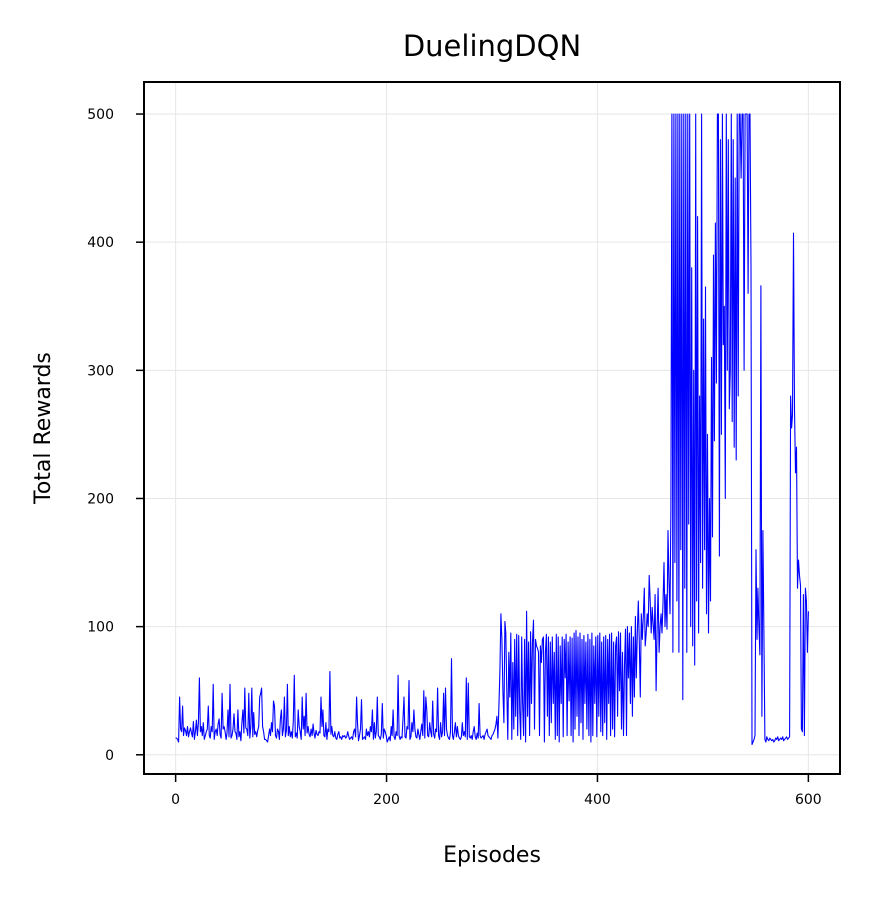 The height and width of the screenshot is (899, 871). Describe the element at coordinates (109, 756) in the screenshot. I see `y-tick-label: 0` at that location.